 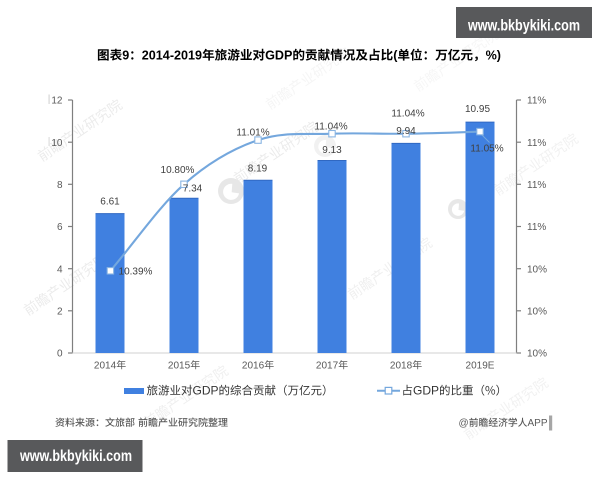 I want to click on svg-text: 11.01%, so click(x=252, y=133).